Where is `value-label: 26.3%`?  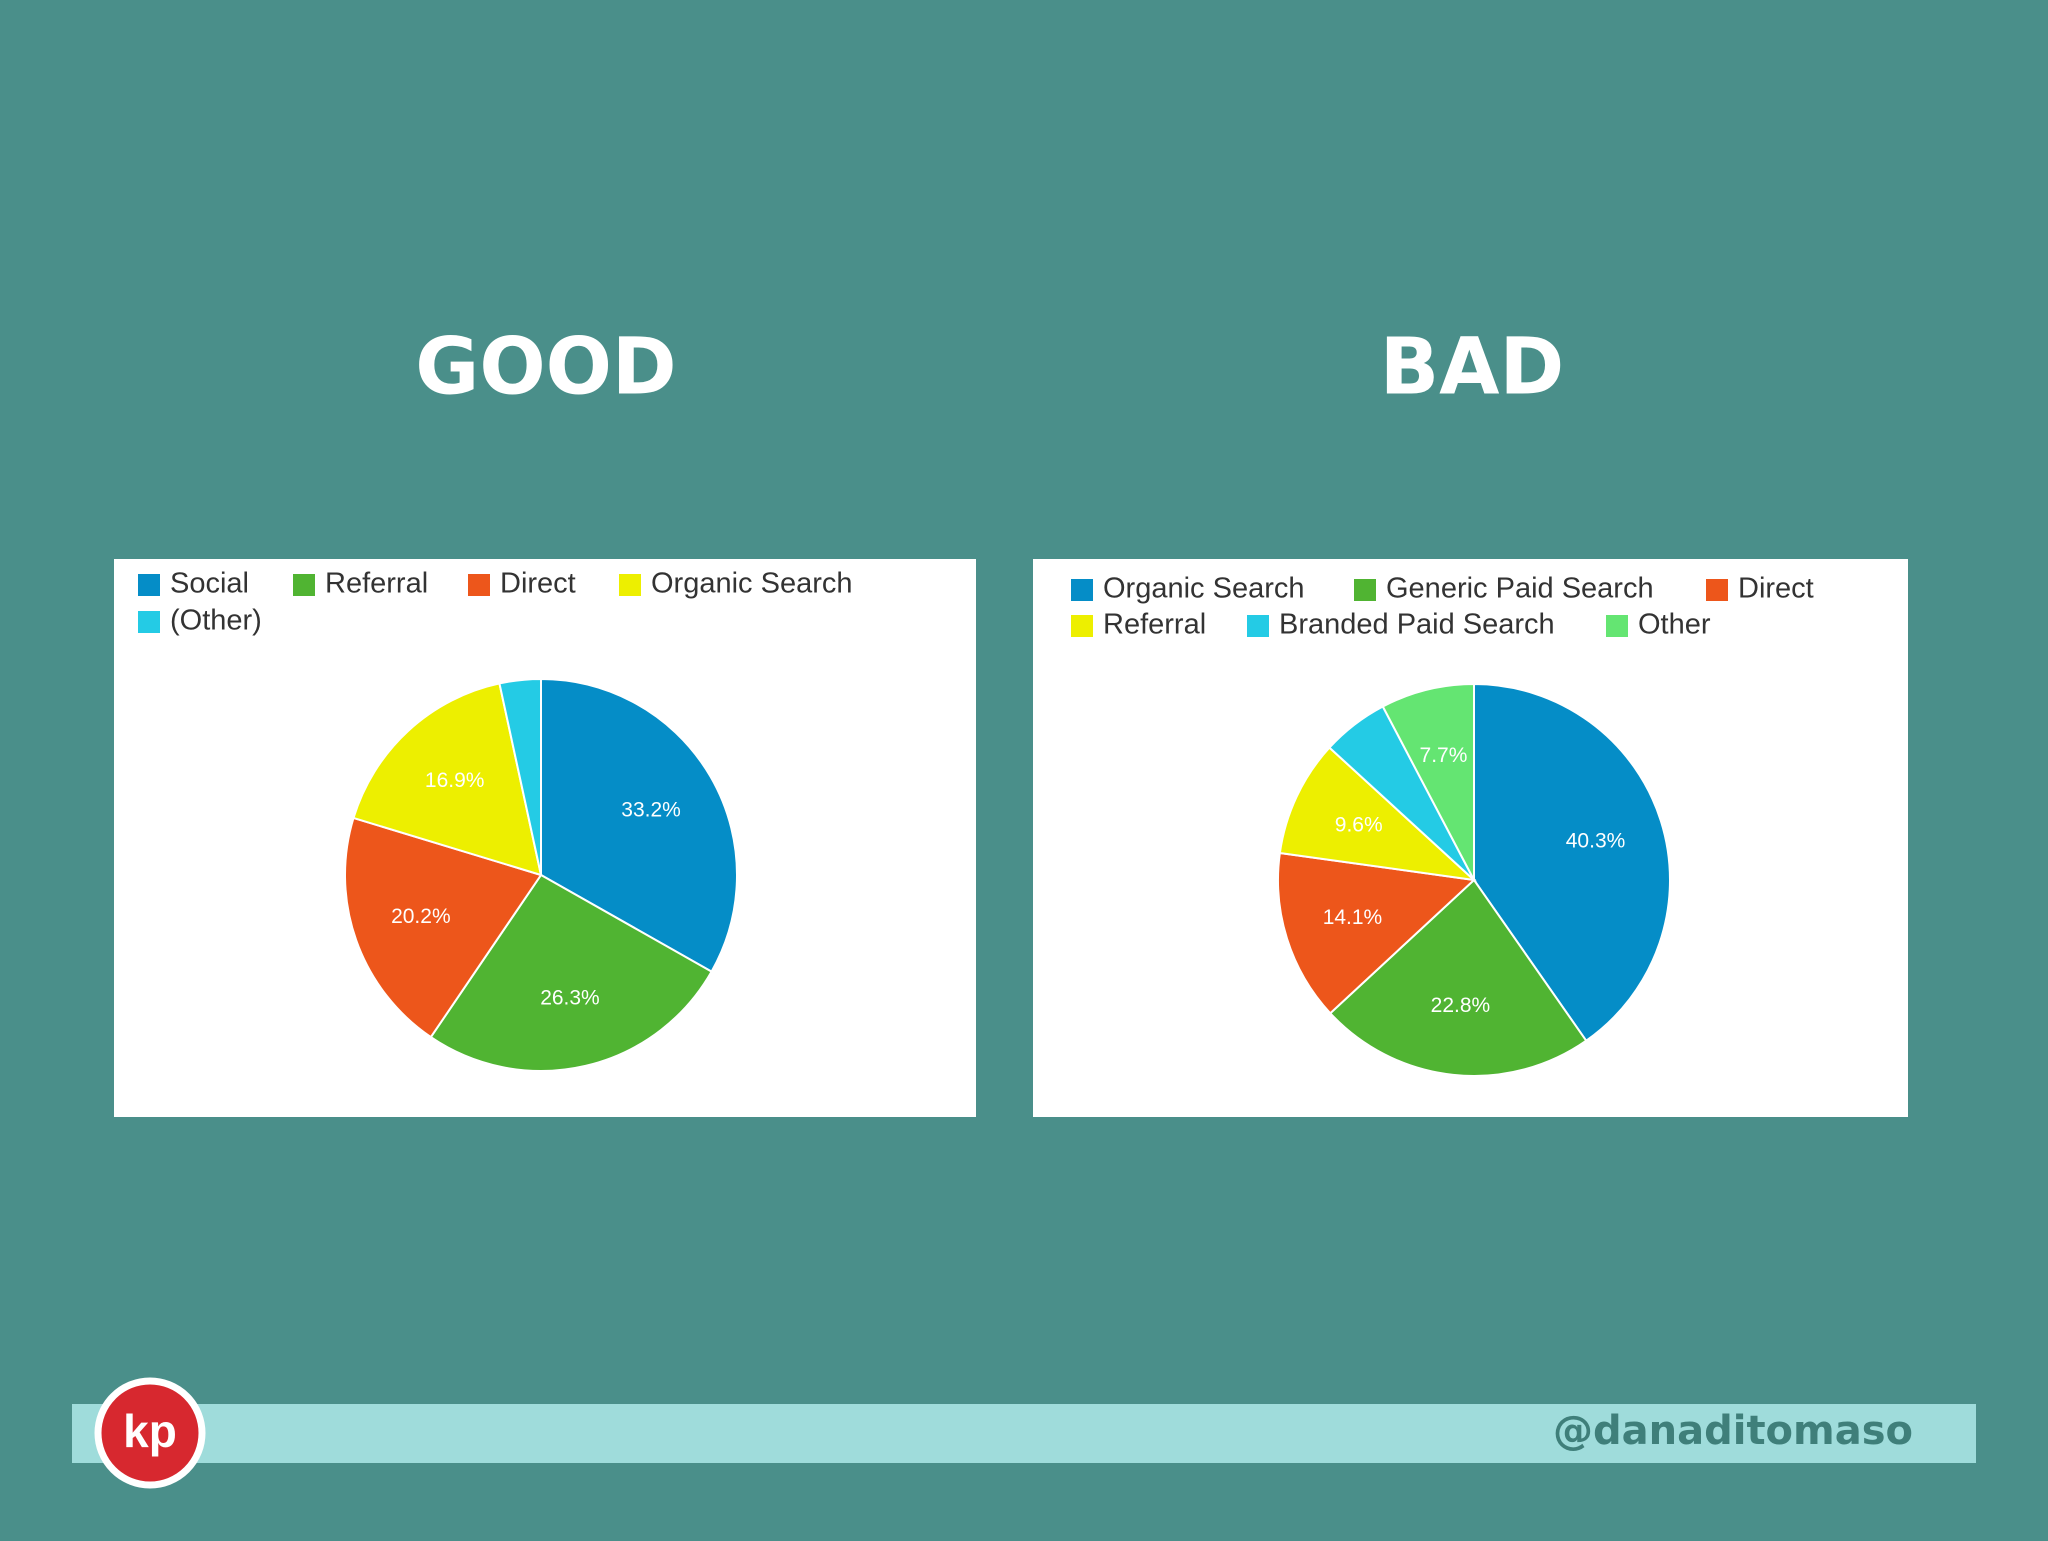
value-label: 26.3% is located at coordinates (570, 998).